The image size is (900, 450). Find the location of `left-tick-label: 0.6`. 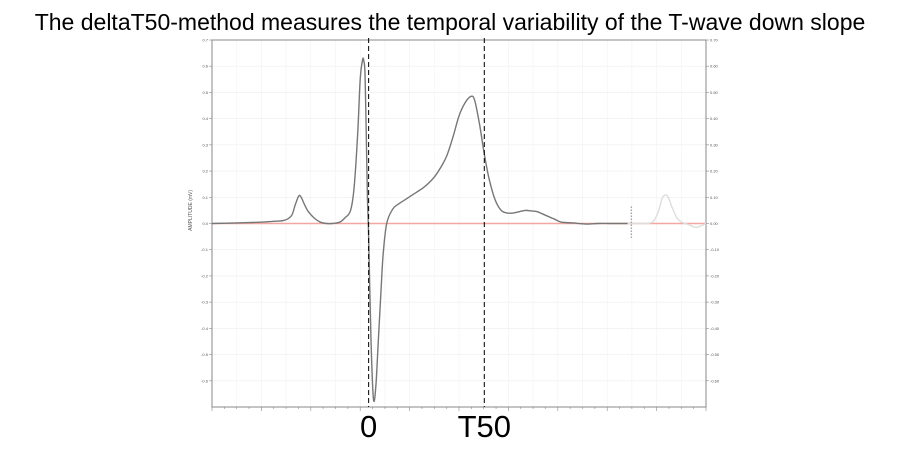

left-tick-label: 0.6 is located at coordinates (205, 66).